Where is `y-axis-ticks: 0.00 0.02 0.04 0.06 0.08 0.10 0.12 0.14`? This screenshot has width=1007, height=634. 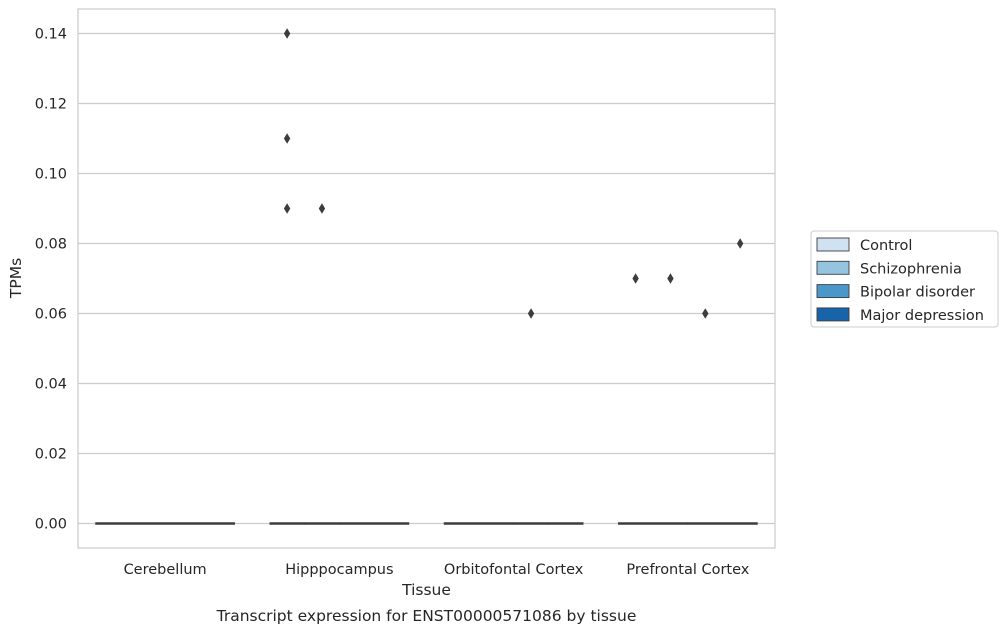
y-axis-ticks: 0.00 0.02 0.04 0.06 0.08 0.10 0.12 0.14 is located at coordinates (51, 280).